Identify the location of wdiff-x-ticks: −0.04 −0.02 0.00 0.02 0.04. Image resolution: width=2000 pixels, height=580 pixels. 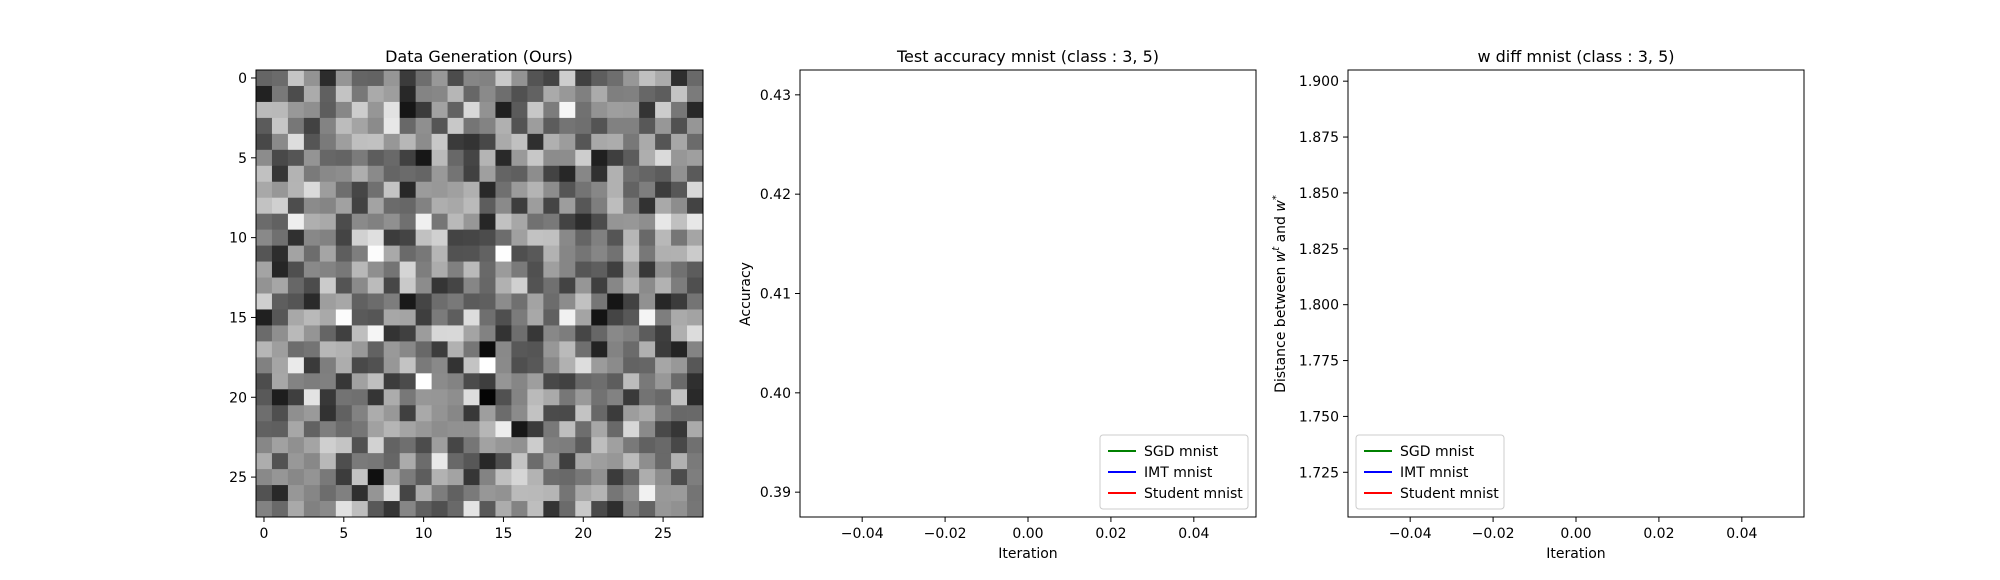
(1573, 529).